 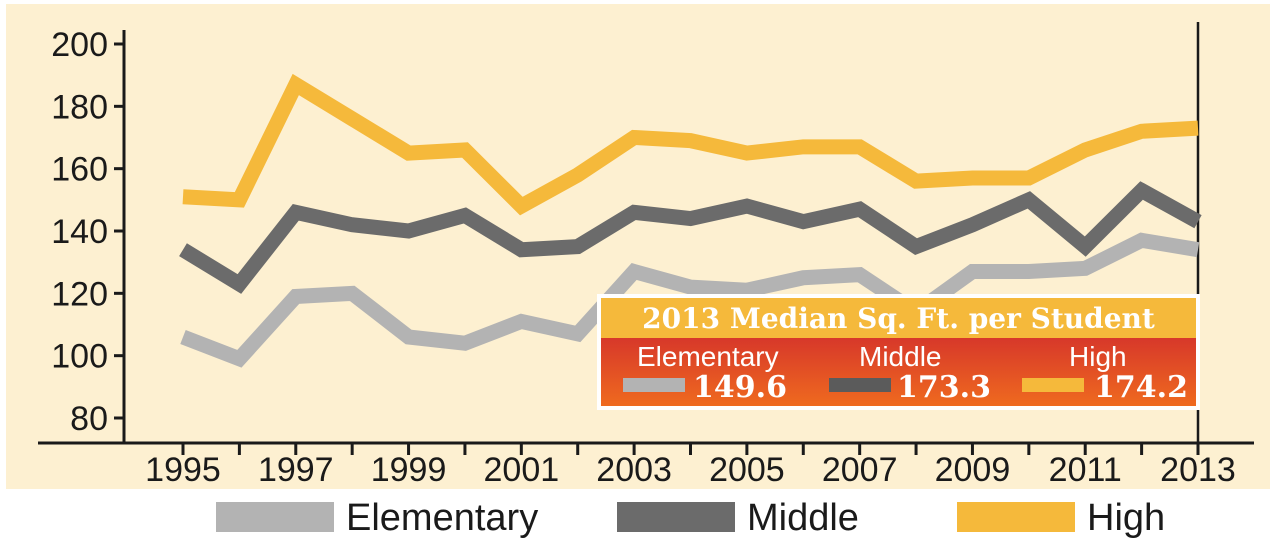 What do you see at coordinates (89, 419) in the screenshot?
I see `y-tick-label: 80` at bounding box center [89, 419].